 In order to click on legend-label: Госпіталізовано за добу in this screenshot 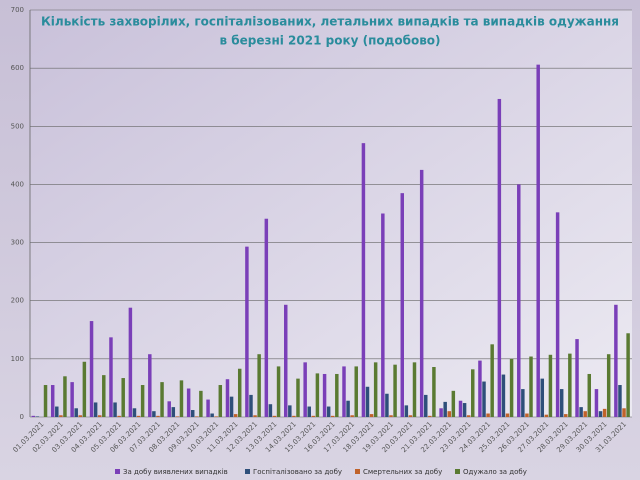, I will do `click(297, 472)`.